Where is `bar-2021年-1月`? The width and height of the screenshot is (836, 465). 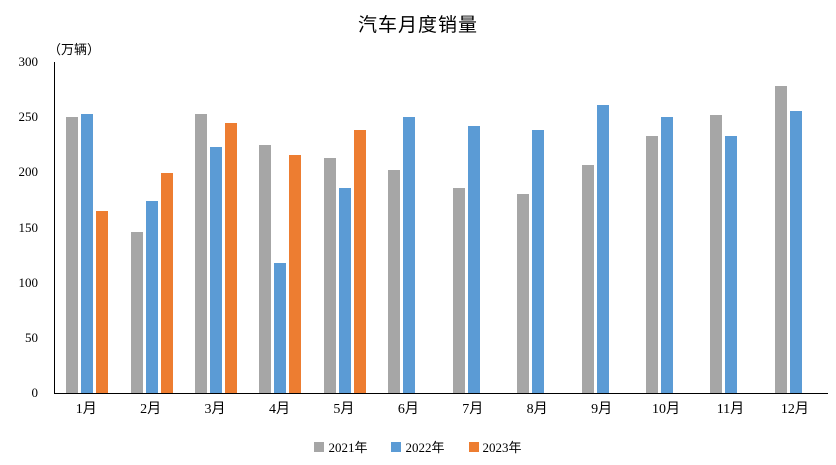
bar-2021年-1月 is located at coordinates (72, 255).